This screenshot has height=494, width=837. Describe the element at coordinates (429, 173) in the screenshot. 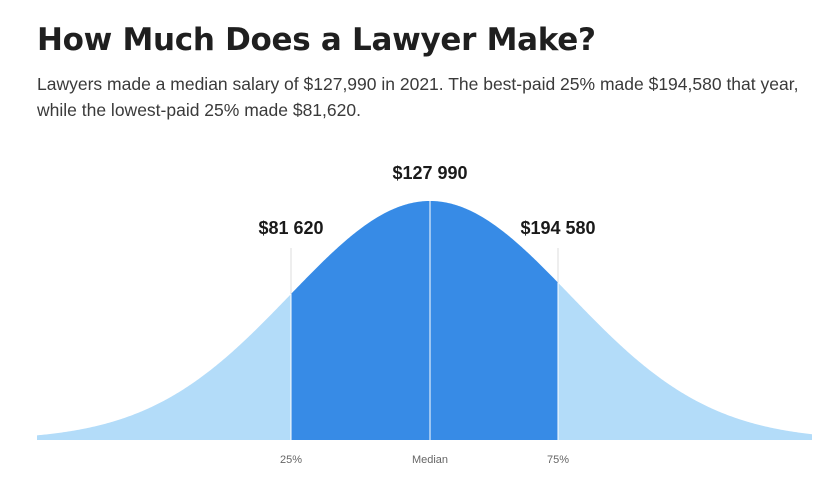

I see `value-label-median: $127 990` at that location.